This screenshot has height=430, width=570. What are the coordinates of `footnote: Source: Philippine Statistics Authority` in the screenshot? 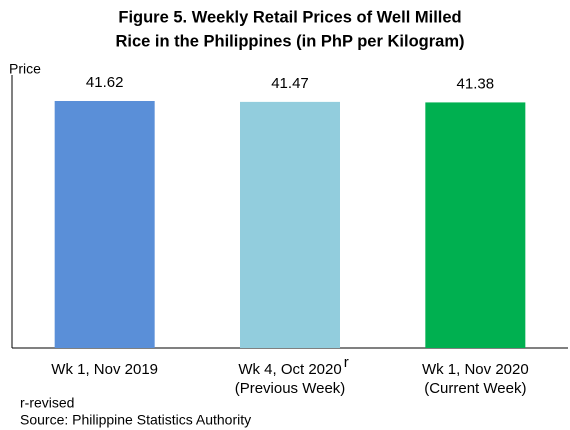 It's located at (135, 420).